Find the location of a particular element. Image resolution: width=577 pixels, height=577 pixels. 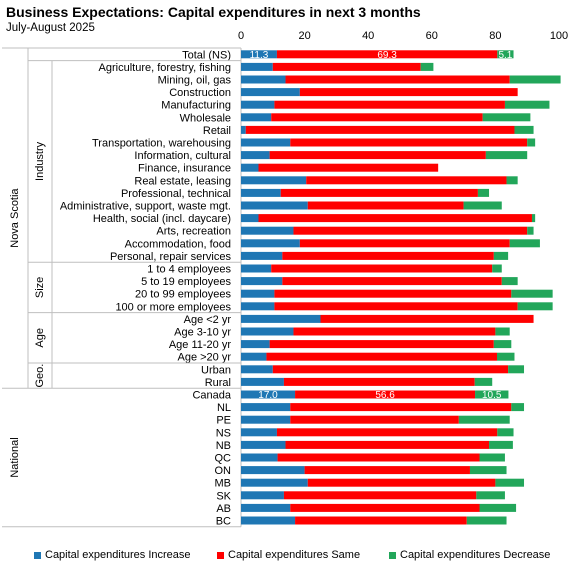

category-label: Age >20 yr is located at coordinates (204, 358).